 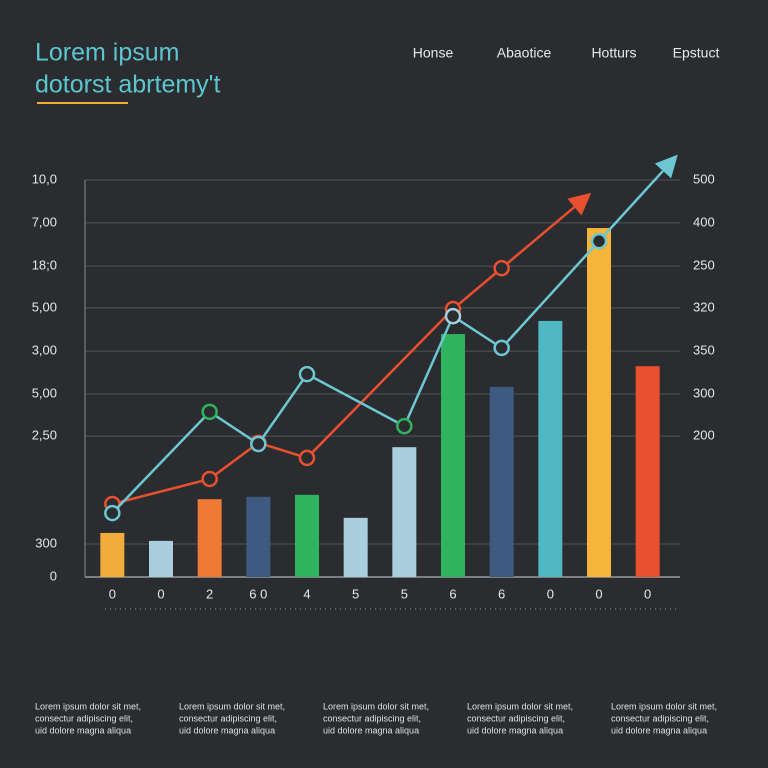 What do you see at coordinates (704, 306) in the screenshot?
I see `y2-tick-label: 320` at bounding box center [704, 306].